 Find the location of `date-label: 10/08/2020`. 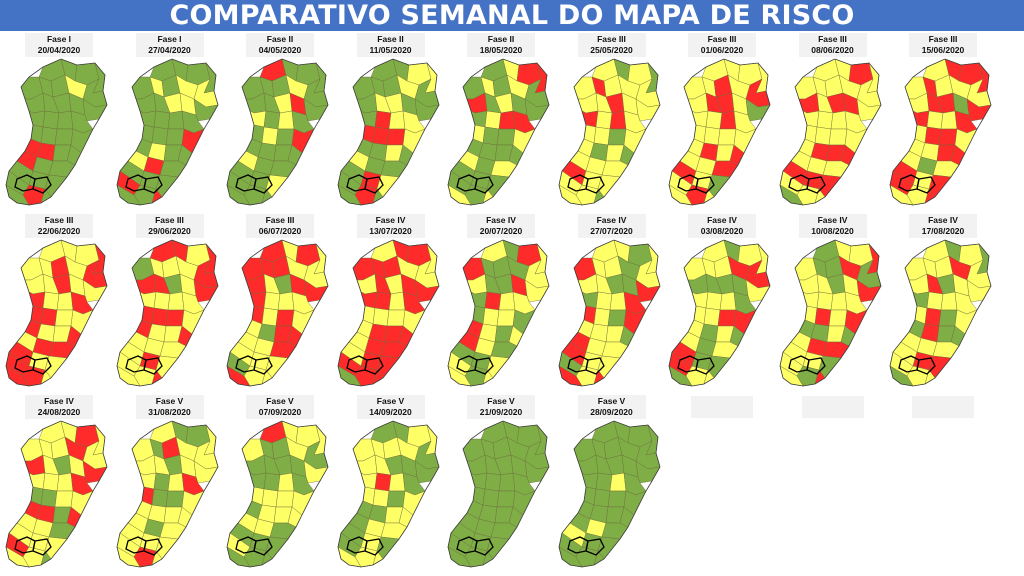

date-label: 10/08/2020 is located at coordinates (832, 231).